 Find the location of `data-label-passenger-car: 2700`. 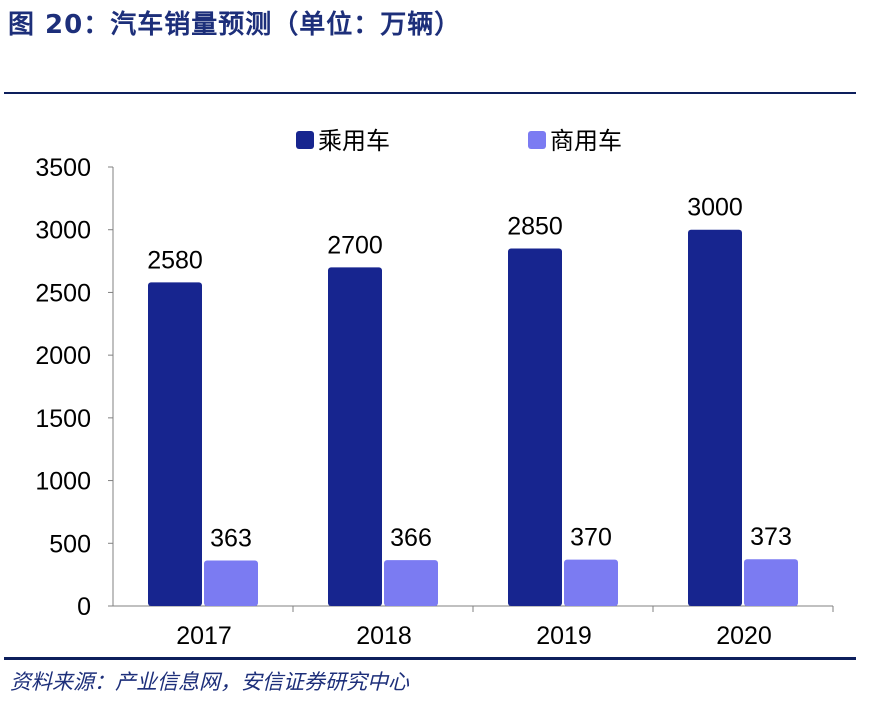

data-label-passenger-car: 2700 is located at coordinates (355, 245).